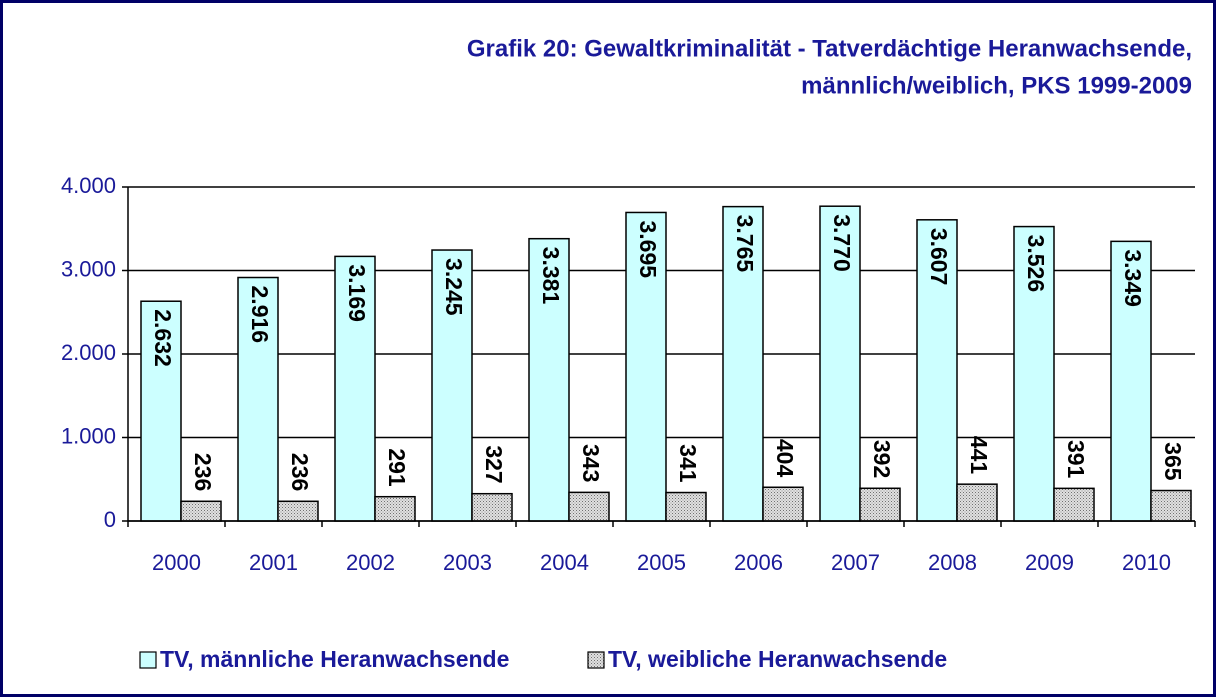  What do you see at coordinates (661, 562) in the screenshot?
I see `x-tick-label: 2005` at bounding box center [661, 562].